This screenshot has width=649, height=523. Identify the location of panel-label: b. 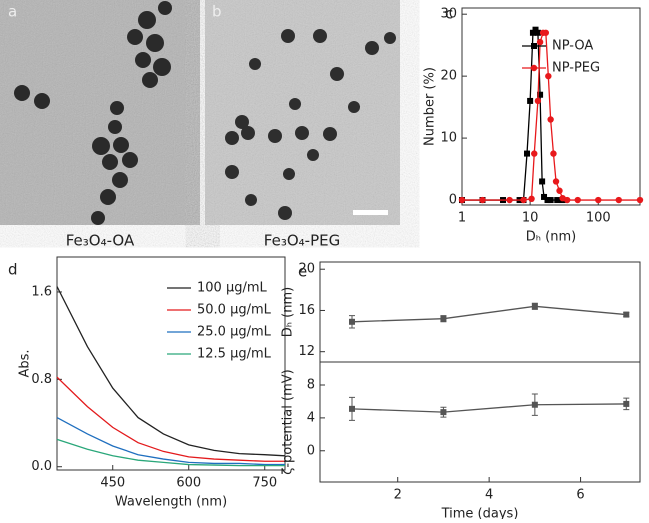
(217, 12).